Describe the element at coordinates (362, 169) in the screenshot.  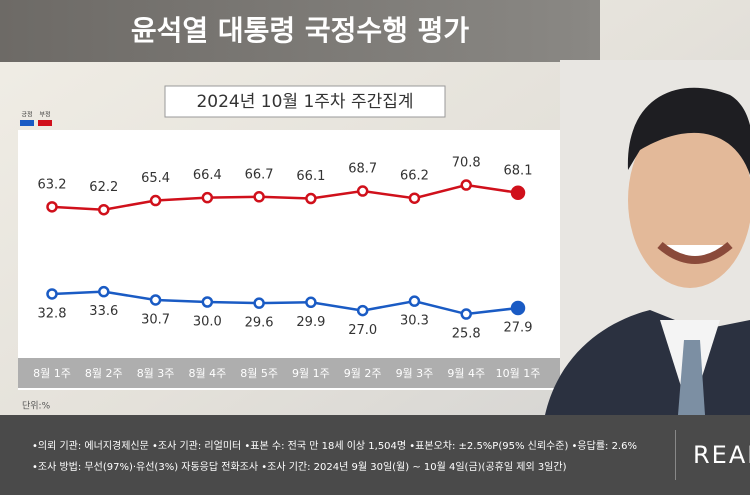
I see `value-label: 68.7` at that location.